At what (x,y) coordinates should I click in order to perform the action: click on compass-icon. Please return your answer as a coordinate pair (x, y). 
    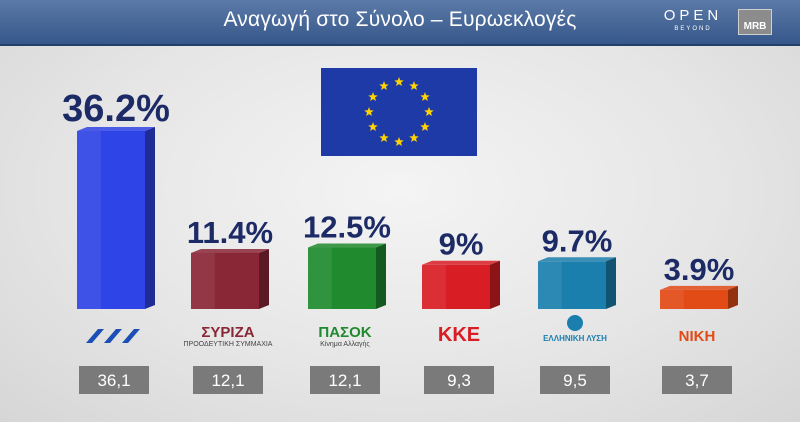
    Looking at the image, I should click on (575, 323).